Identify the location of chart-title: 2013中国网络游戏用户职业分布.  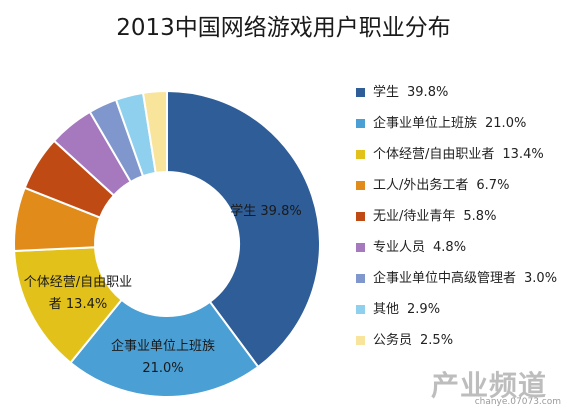
(283, 28).